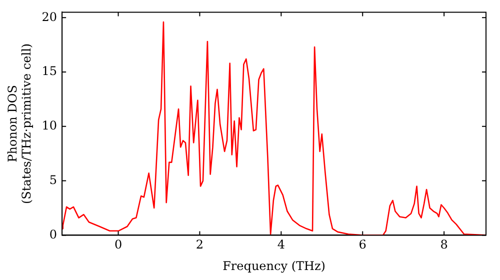 This screenshot has height=280, width=500. What do you see at coordinates (281, 245) in the screenshot?
I see `x-tick-label: 4` at bounding box center [281, 245].